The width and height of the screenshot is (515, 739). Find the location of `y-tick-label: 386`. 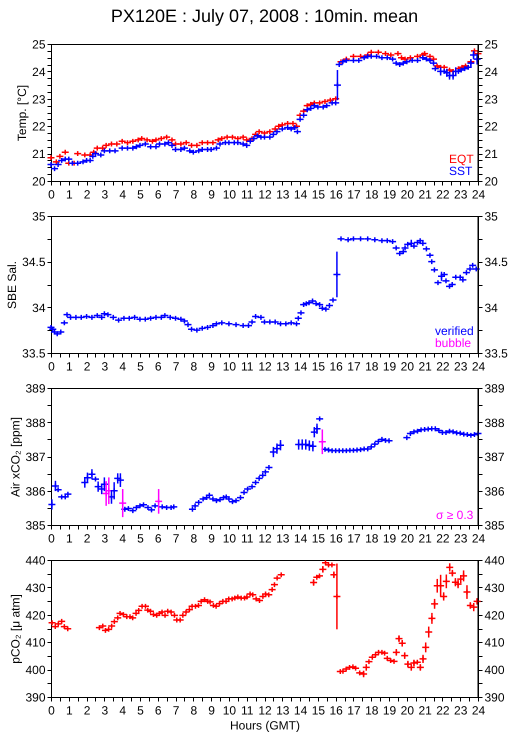

y-tick-label: 386 is located at coordinates (35, 491).